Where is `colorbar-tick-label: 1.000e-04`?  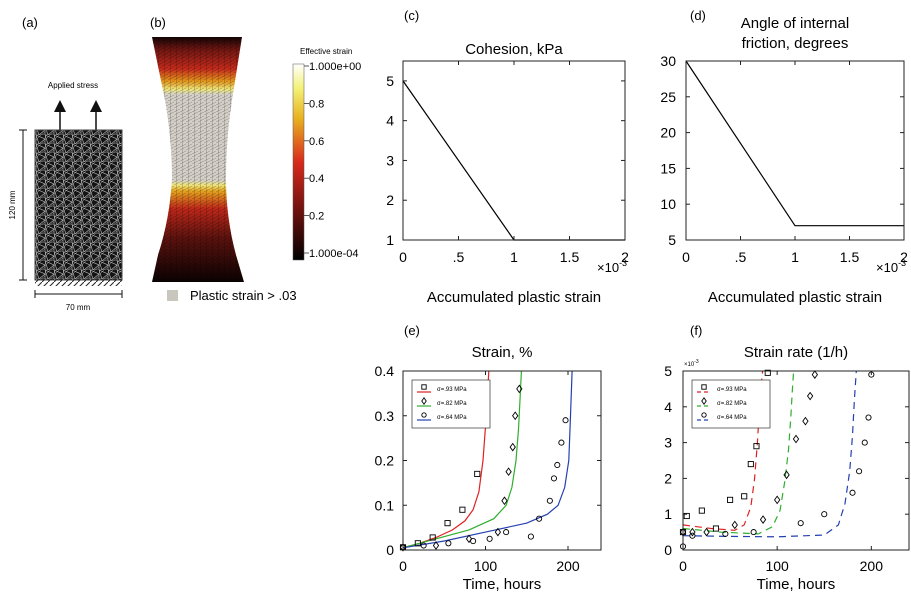 colorbar-tick-label: 1.000e-04 is located at coordinates (334, 254).